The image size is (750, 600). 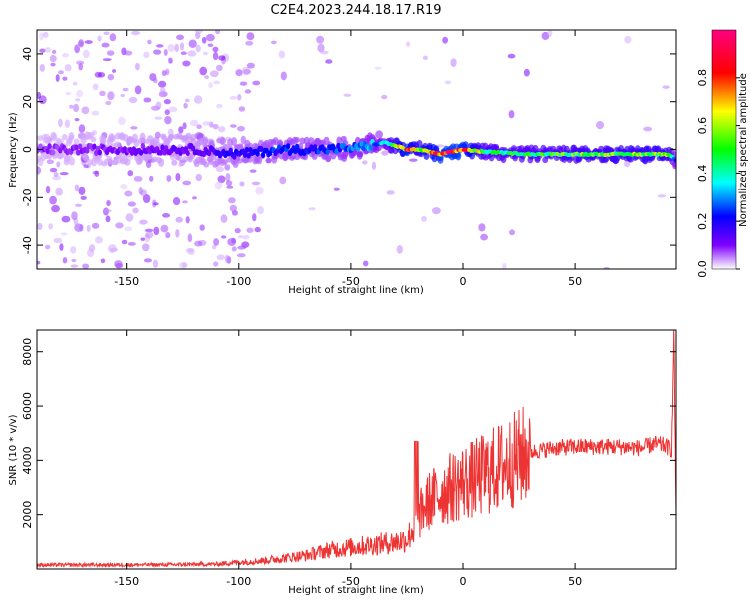 What do you see at coordinates (27, 197) in the screenshot?
I see `top-y-tick-label: -20` at bounding box center [27, 197].